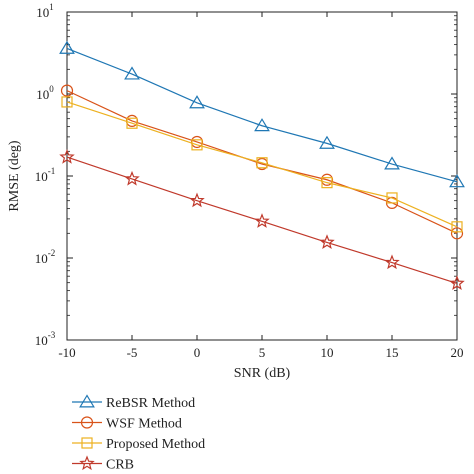 This screenshot has height=474, width=474. I want to click on legend-entry: ReBSR Method, so click(133, 402).